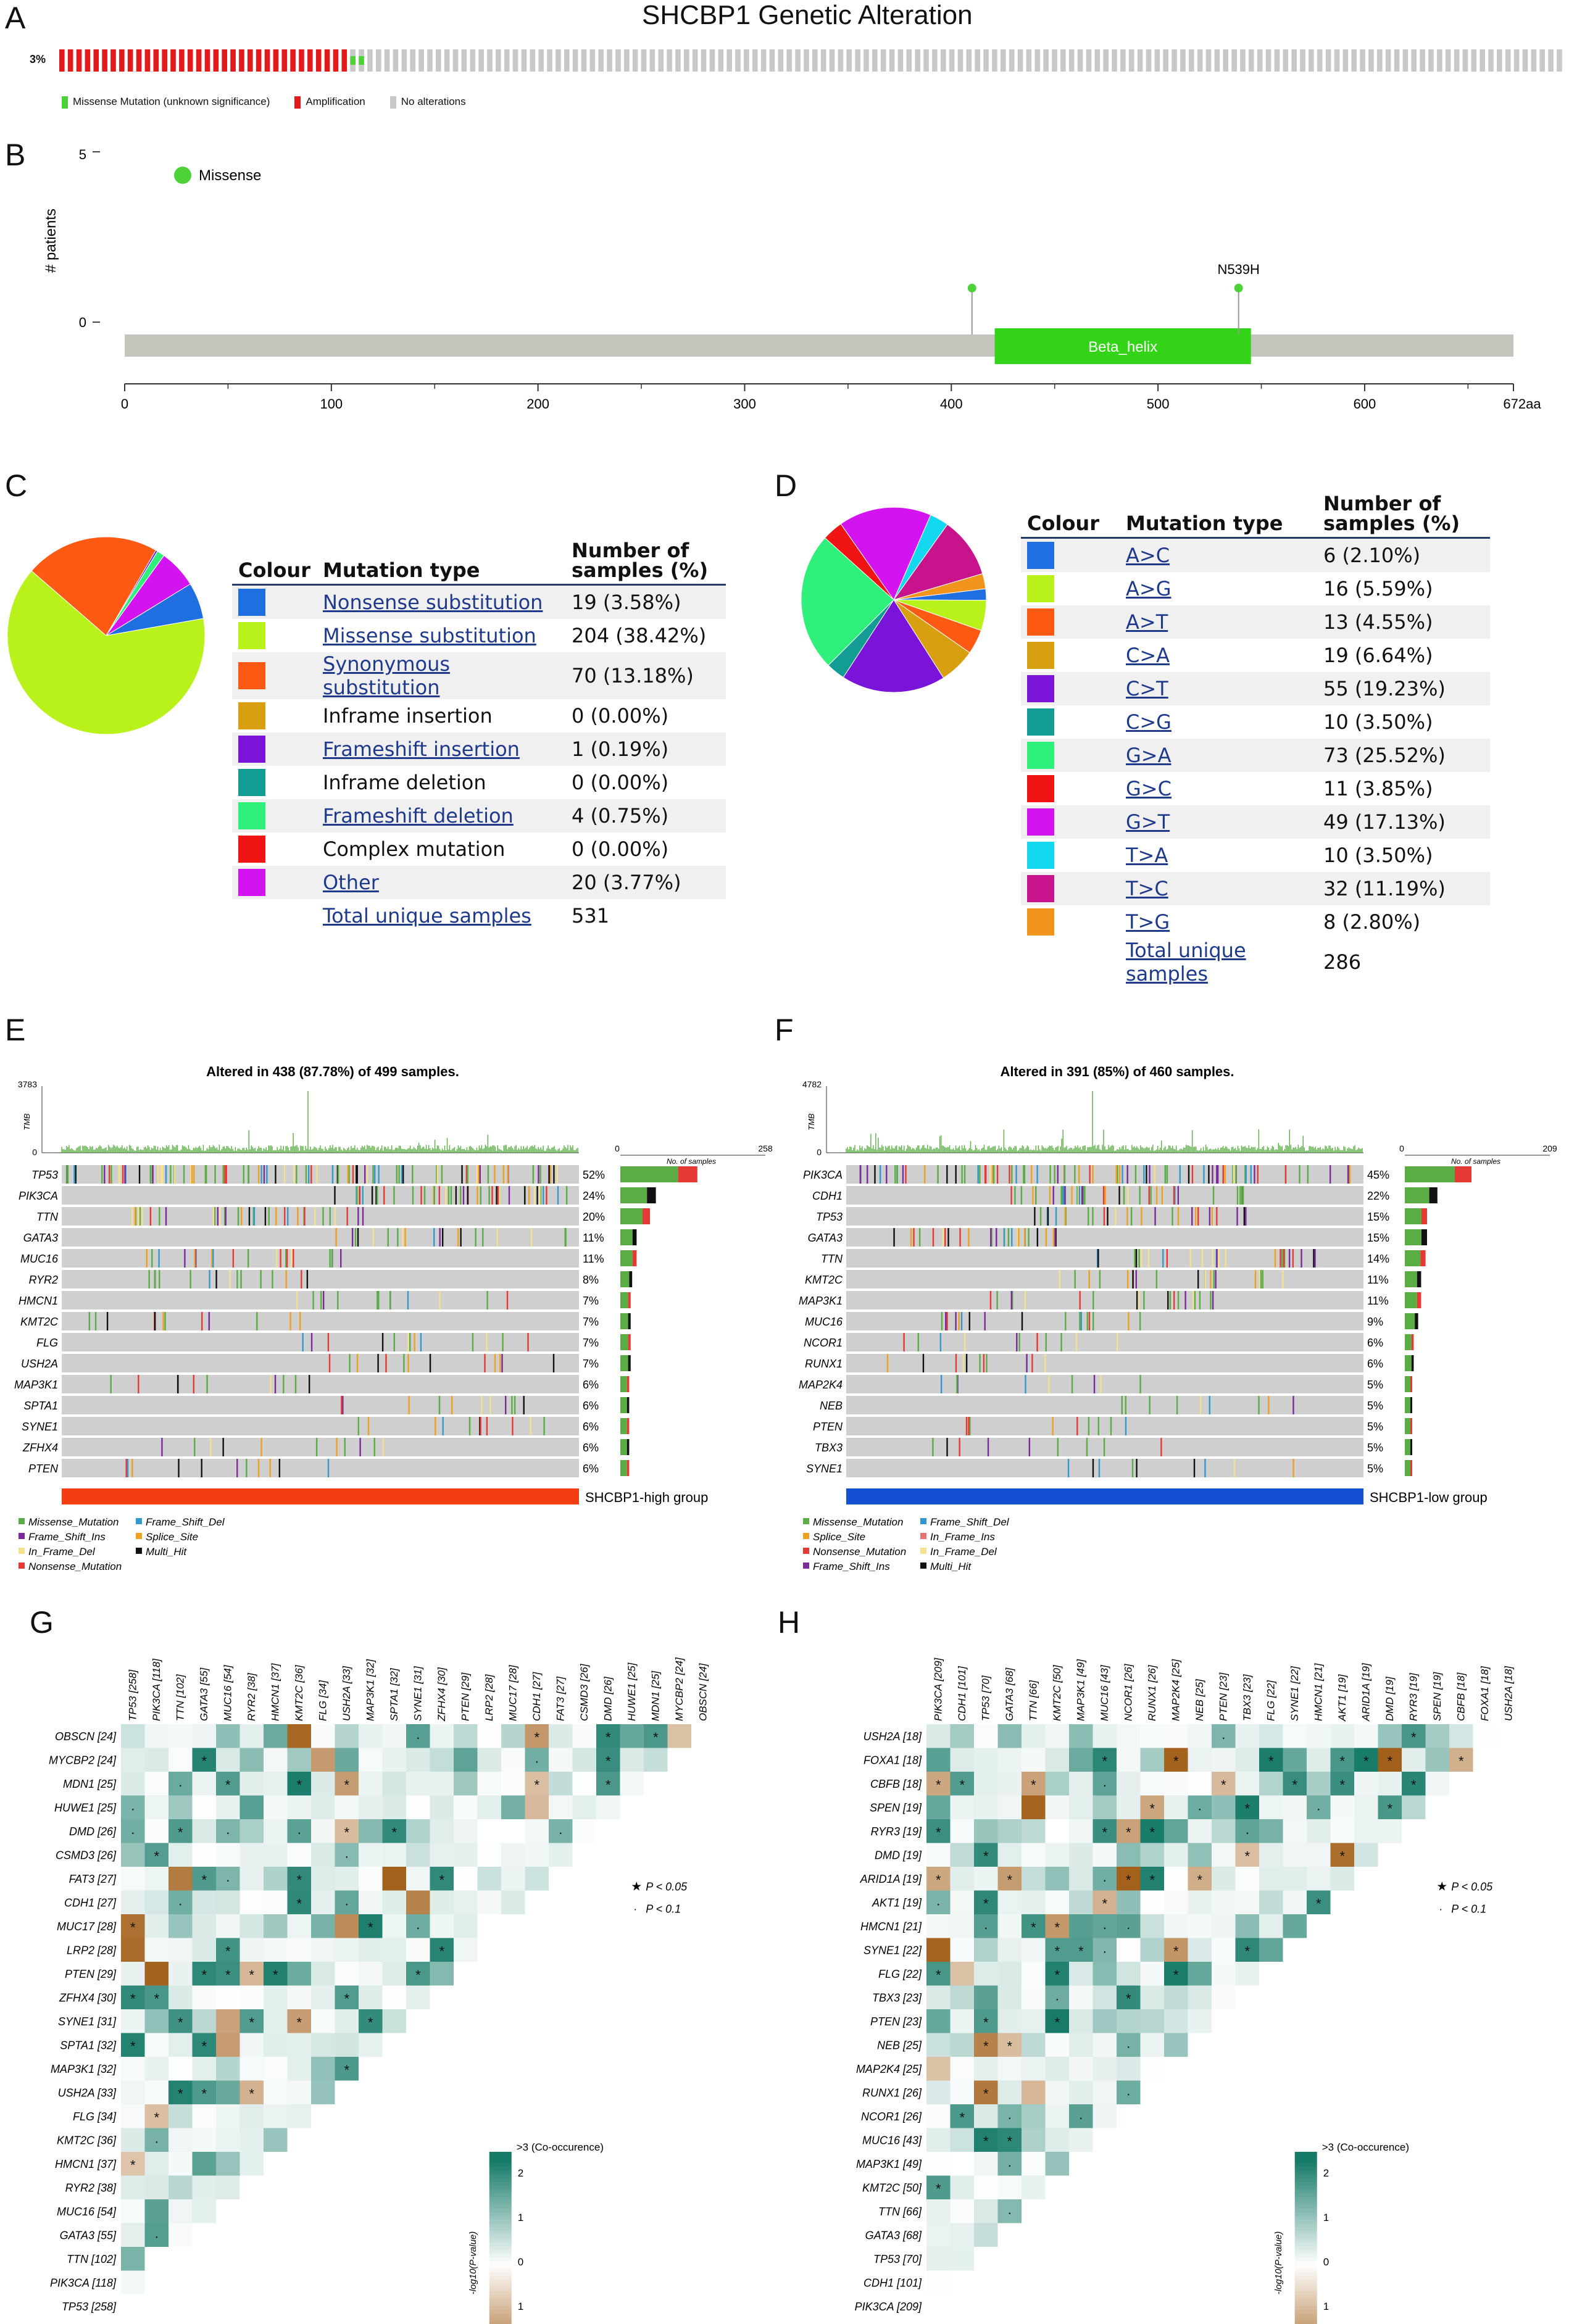  I want to click on panel-label-c: C, so click(16, 485).